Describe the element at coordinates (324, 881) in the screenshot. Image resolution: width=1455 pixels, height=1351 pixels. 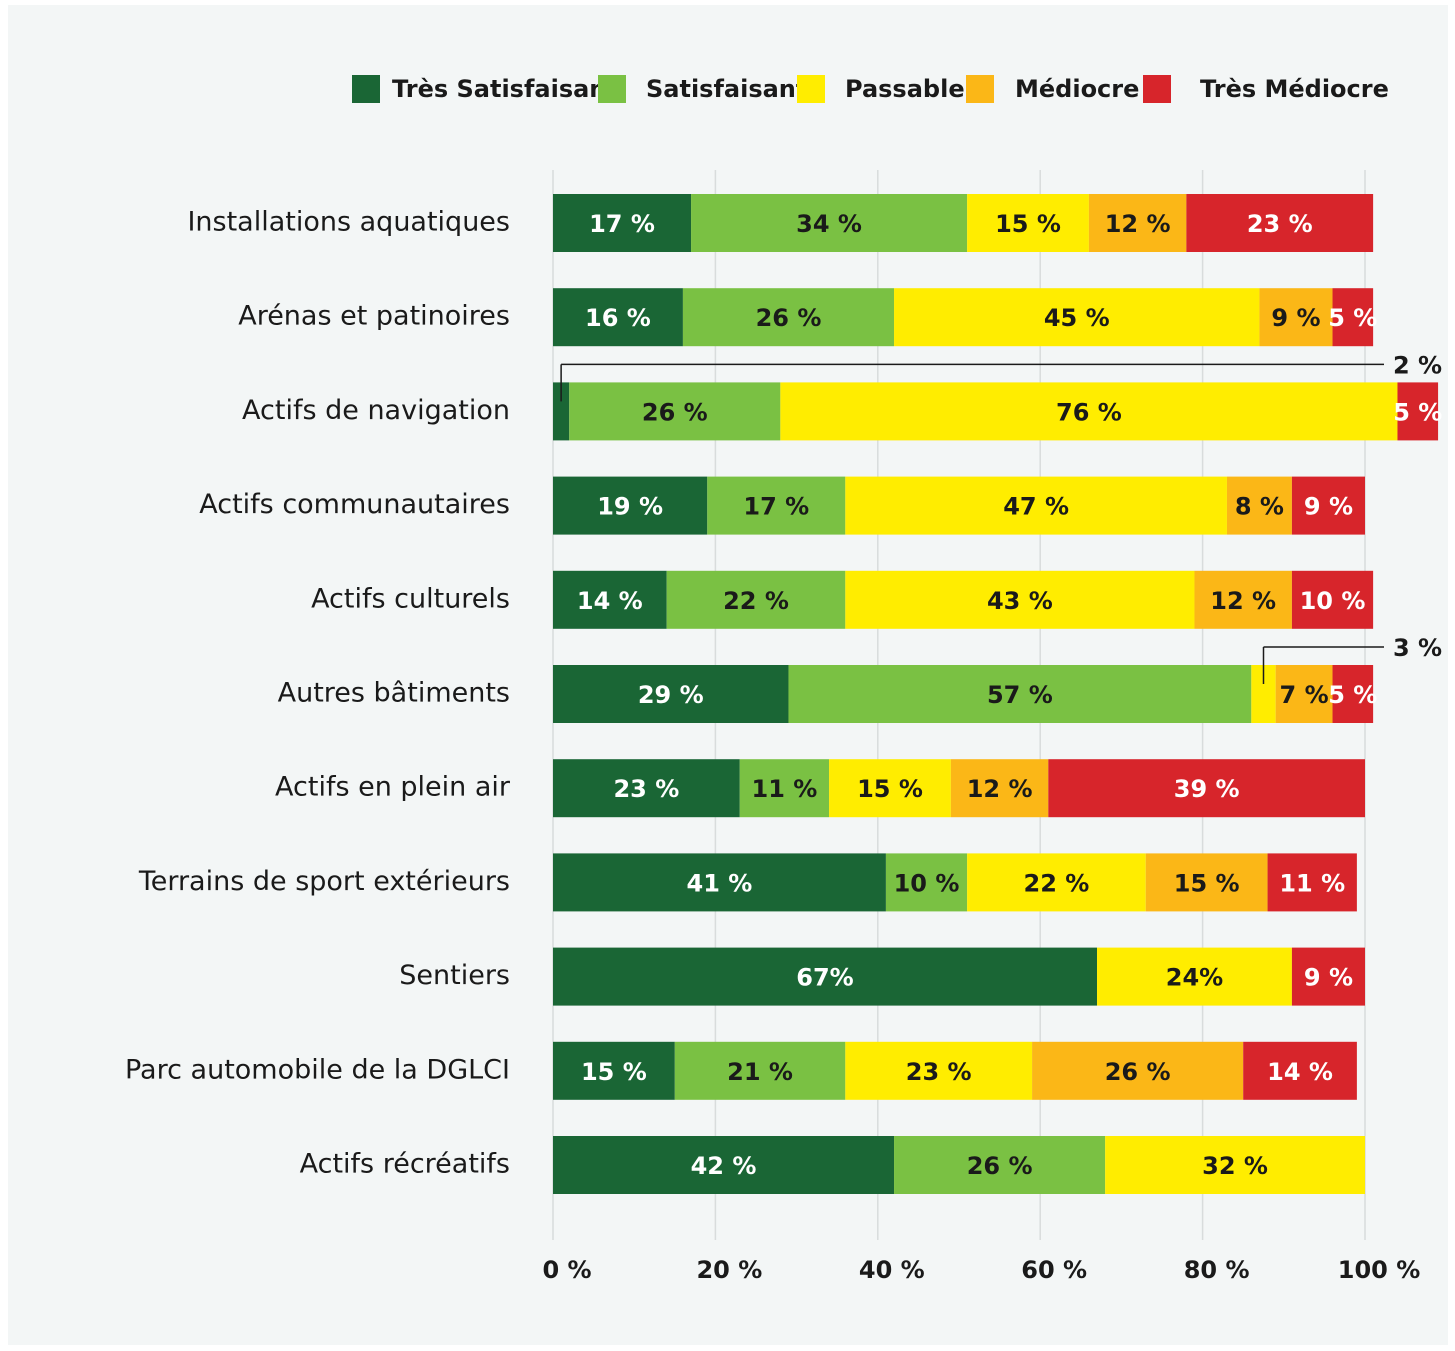
I see `category-label: Terrains de sport extérieurs` at that location.